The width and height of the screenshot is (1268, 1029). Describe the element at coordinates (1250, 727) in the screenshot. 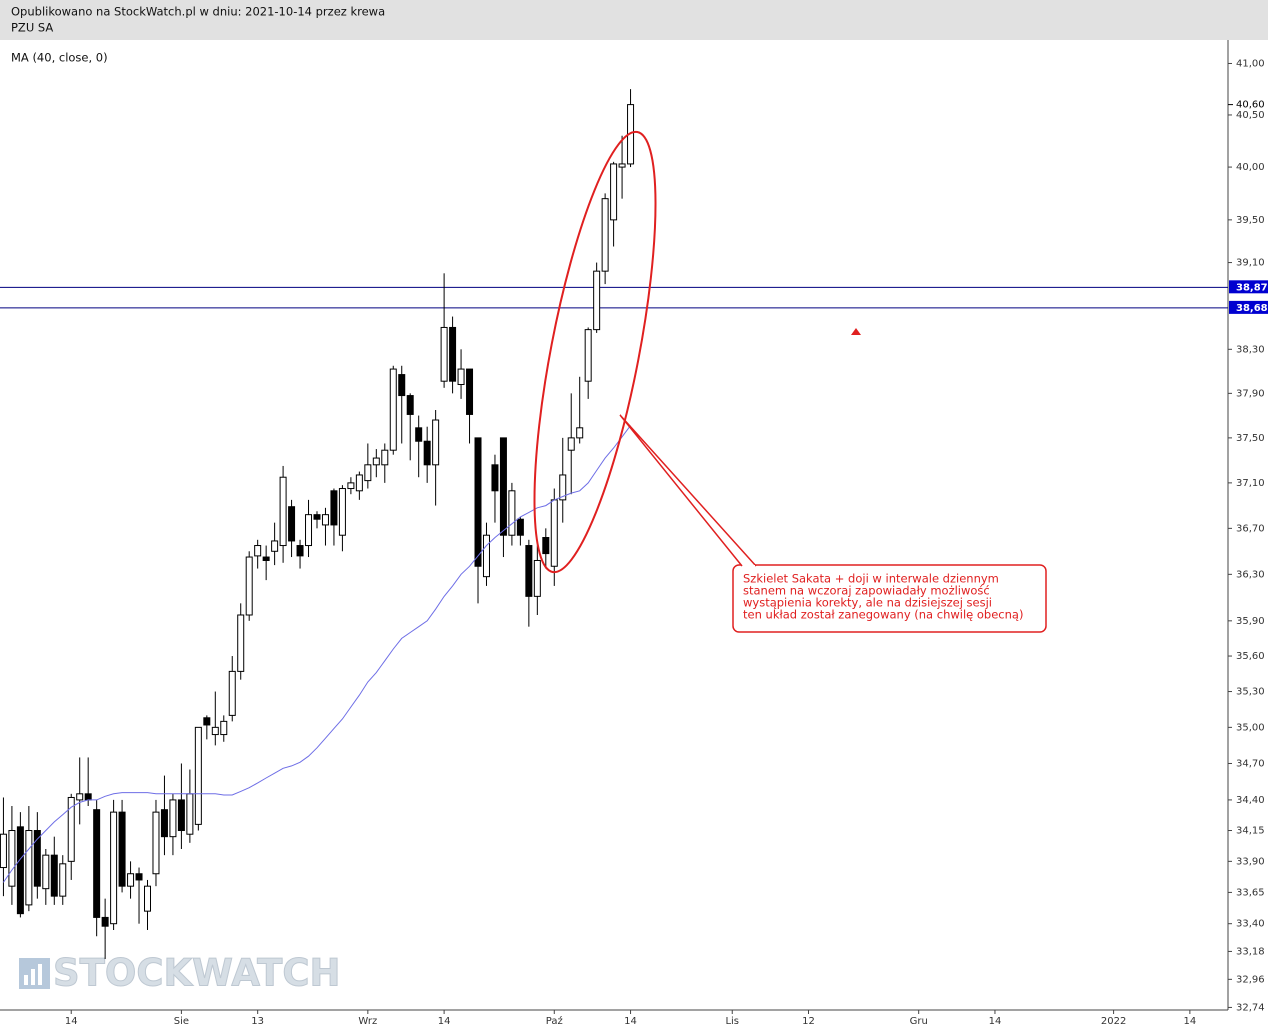

I see `y-tick-label: 35,00` at that location.